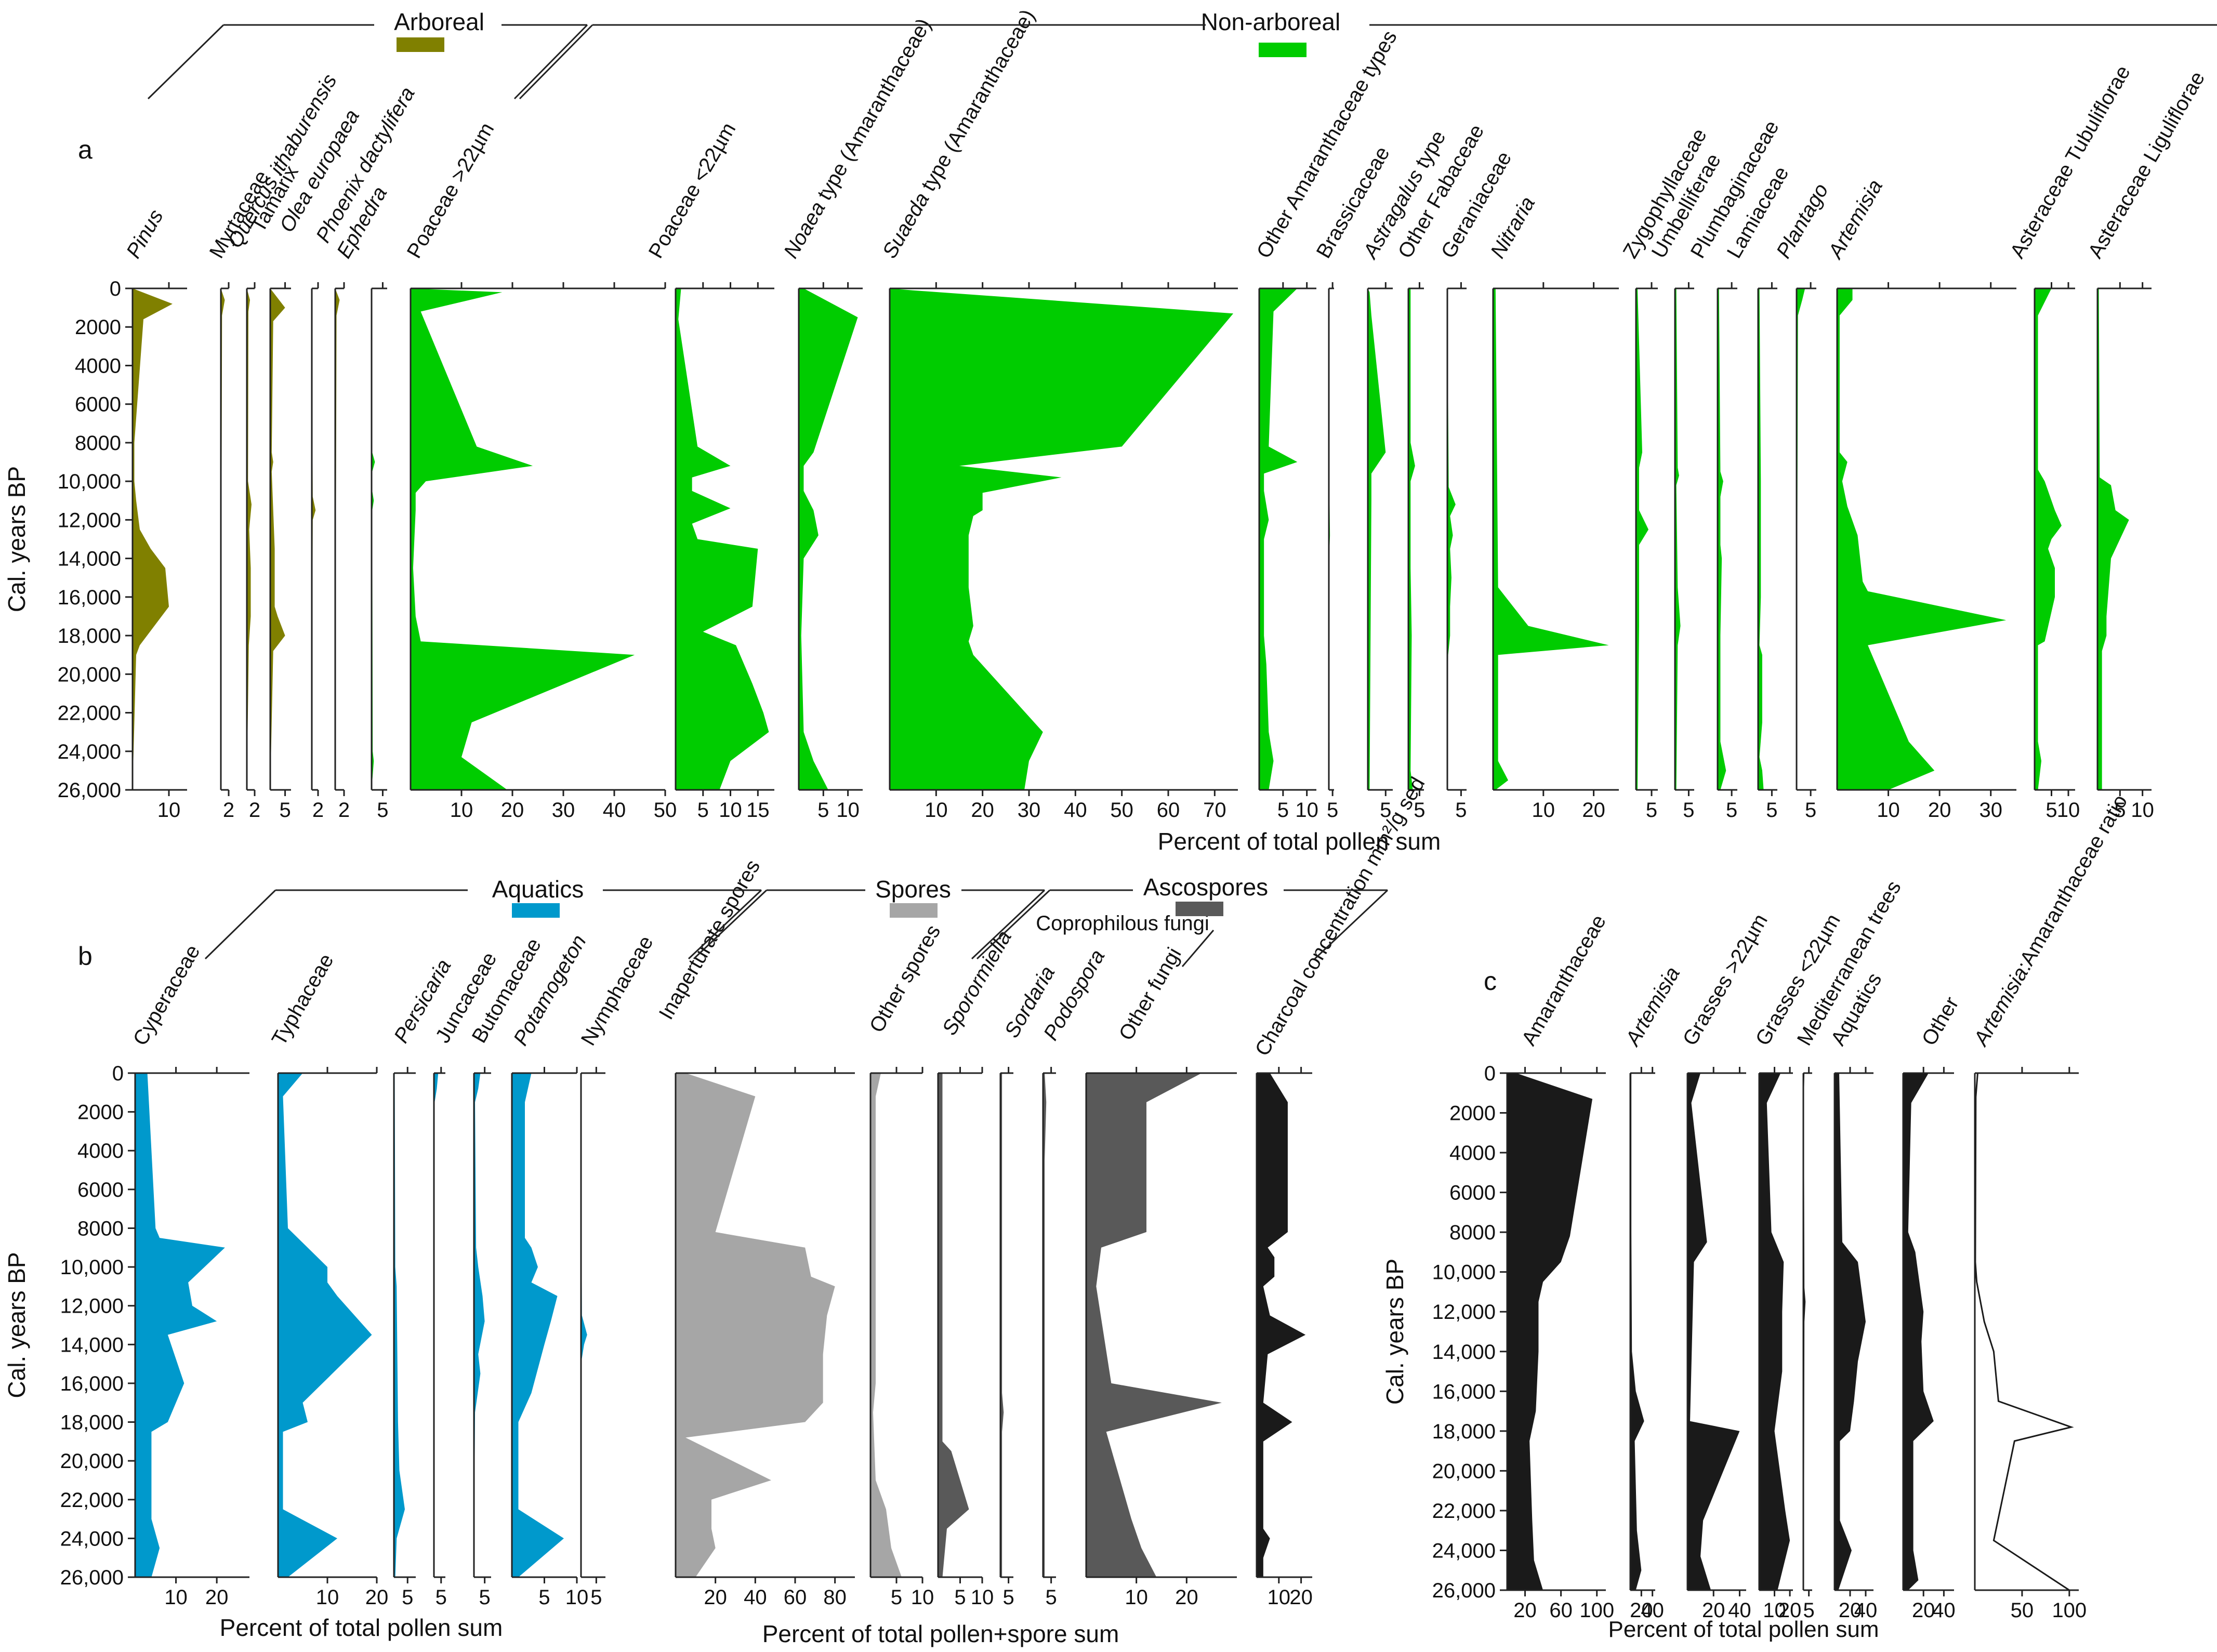 This screenshot has width=2217, height=1652. I want to click on typhaceae-label: Typhaceae, so click(303, 999).